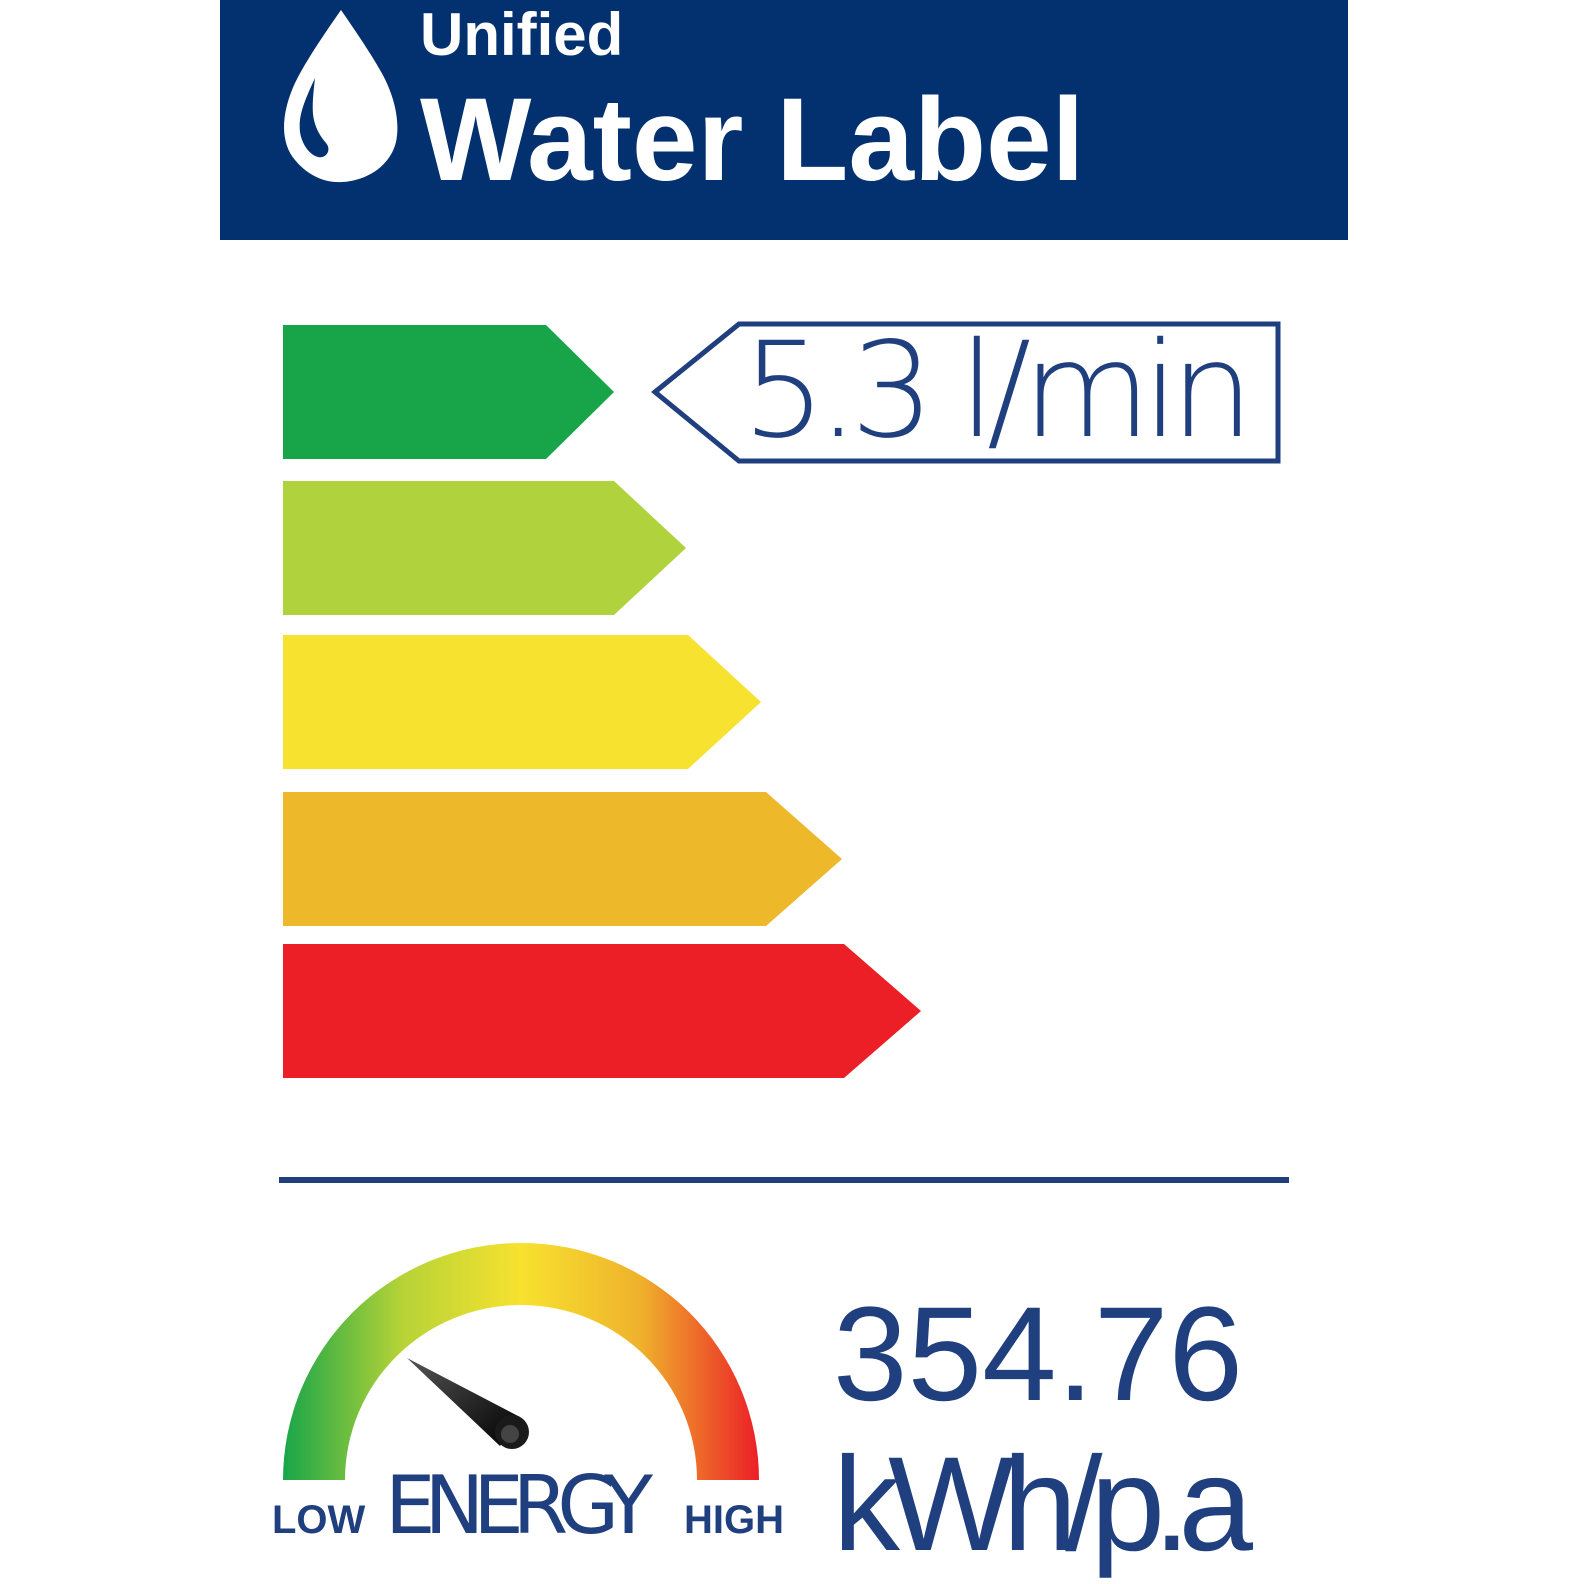 This screenshot has height=1584, width=1584. I want to click on gauge-needle-icon, so click(468, 1403).